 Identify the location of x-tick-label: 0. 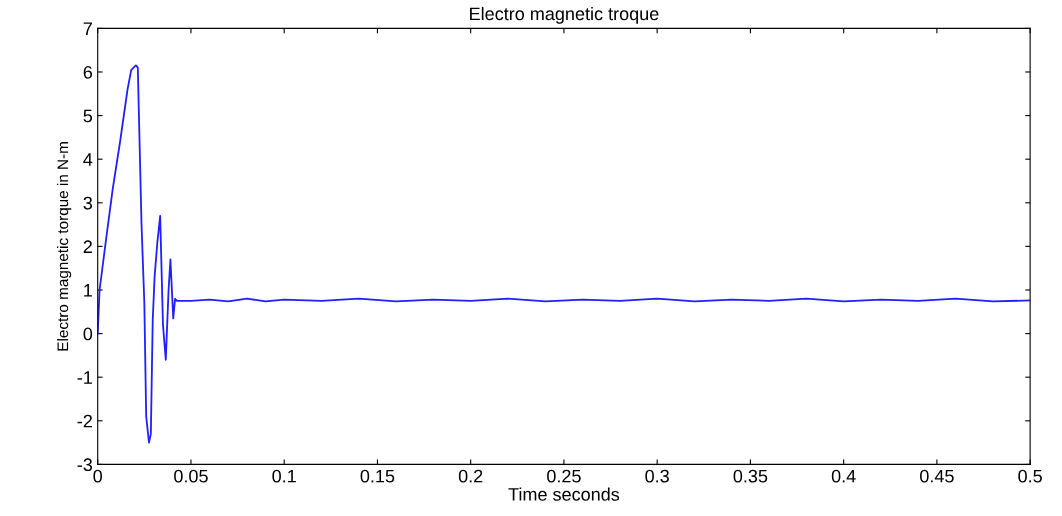
(98, 476).